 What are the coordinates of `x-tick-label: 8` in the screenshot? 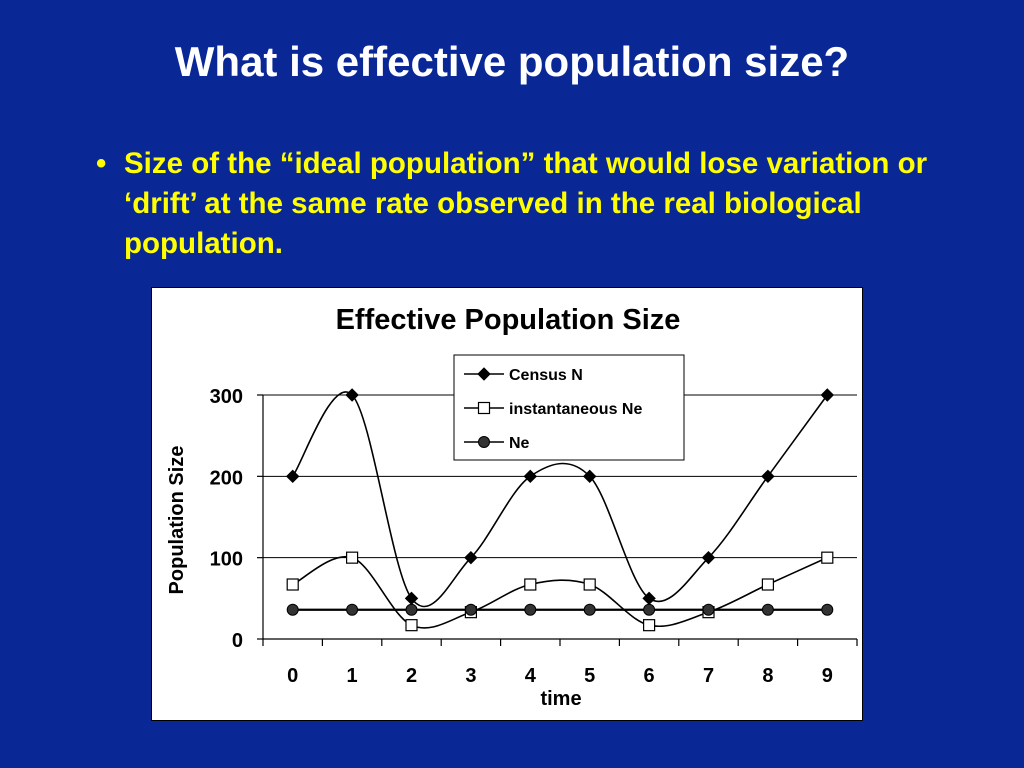 It's located at (767, 676).